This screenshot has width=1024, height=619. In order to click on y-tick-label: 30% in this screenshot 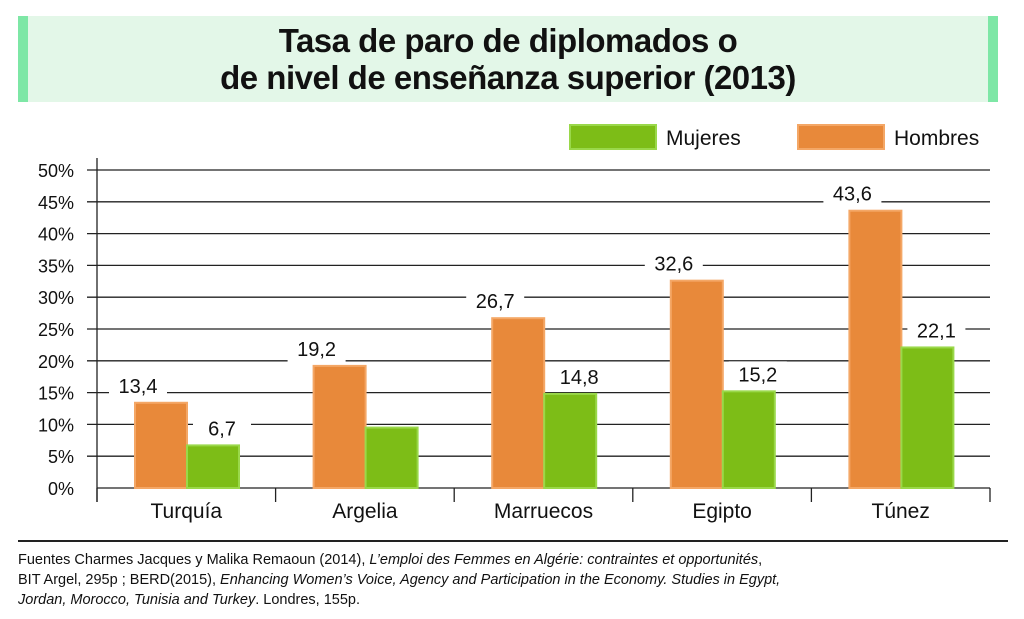, I will do `click(56, 298)`.